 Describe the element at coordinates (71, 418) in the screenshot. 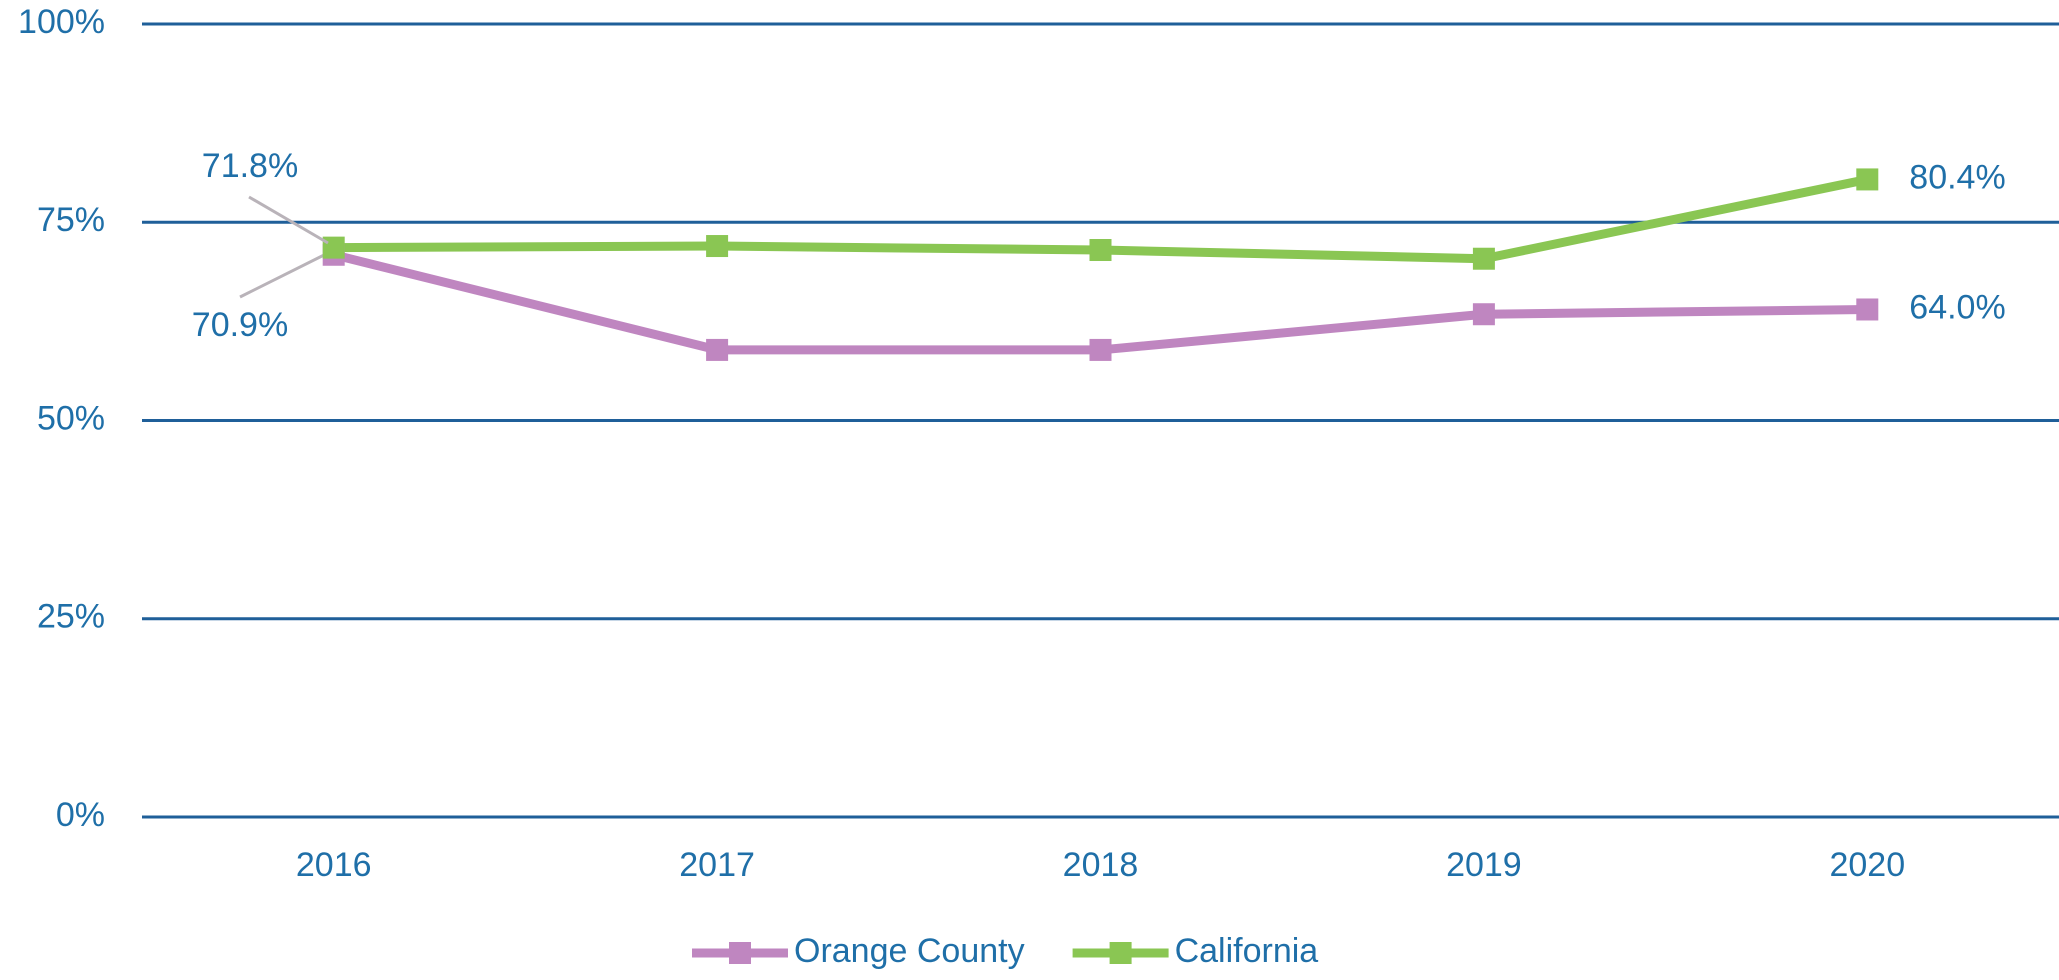

I see `y-tick-label: 50%` at that location.